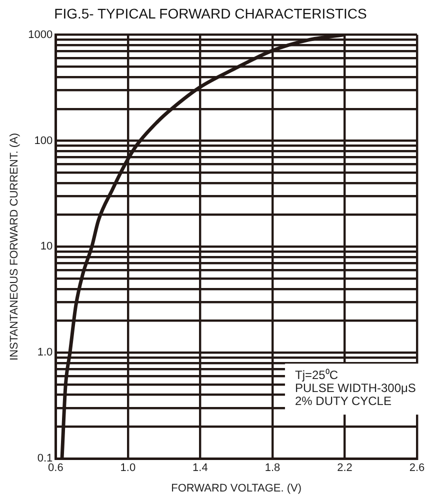 This screenshot has width=433, height=503. What do you see at coordinates (316, 375) in the screenshot?
I see `annotation: Tj=25⁰C` at bounding box center [316, 375].